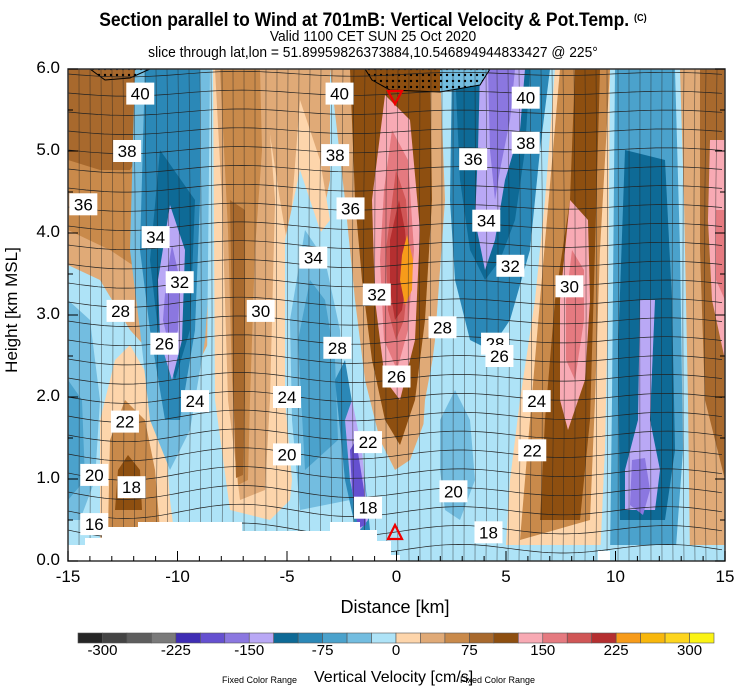  Describe the element at coordinates (102, 650) in the screenshot. I see `colorbar-tick-label: -300` at that location.